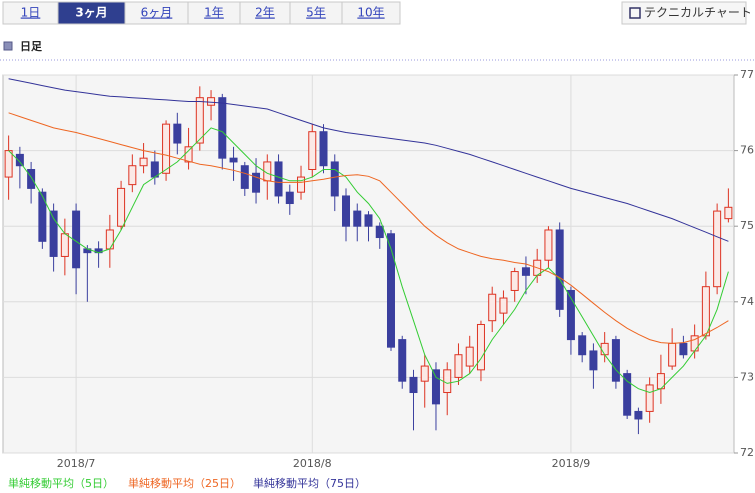  What do you see at coordinates (698, 13) in the screenshot?
I see `button-label: テクニカルチャート` at bounding box center [698, 13].